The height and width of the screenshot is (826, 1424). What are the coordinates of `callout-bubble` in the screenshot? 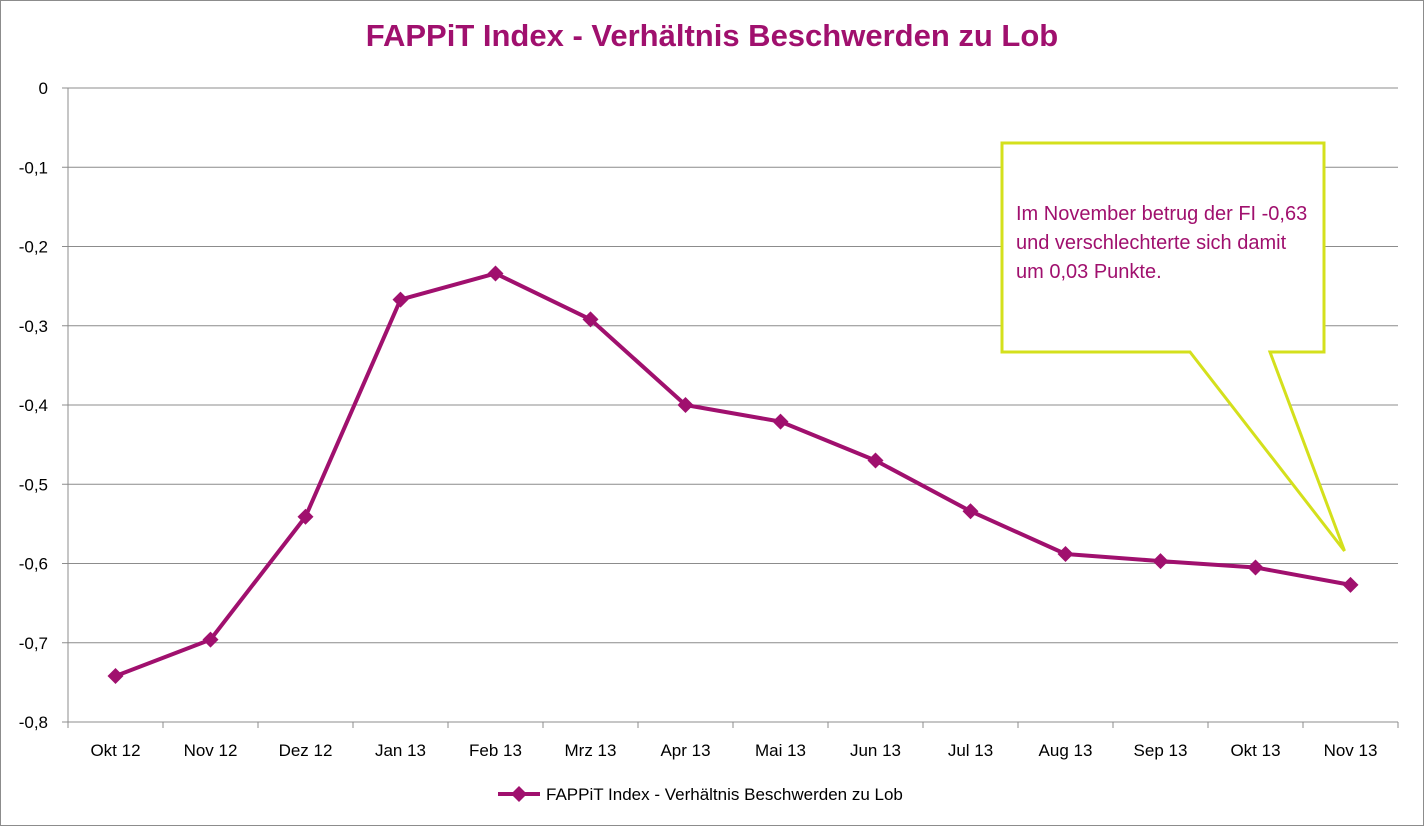 It's located at (1173, 346).